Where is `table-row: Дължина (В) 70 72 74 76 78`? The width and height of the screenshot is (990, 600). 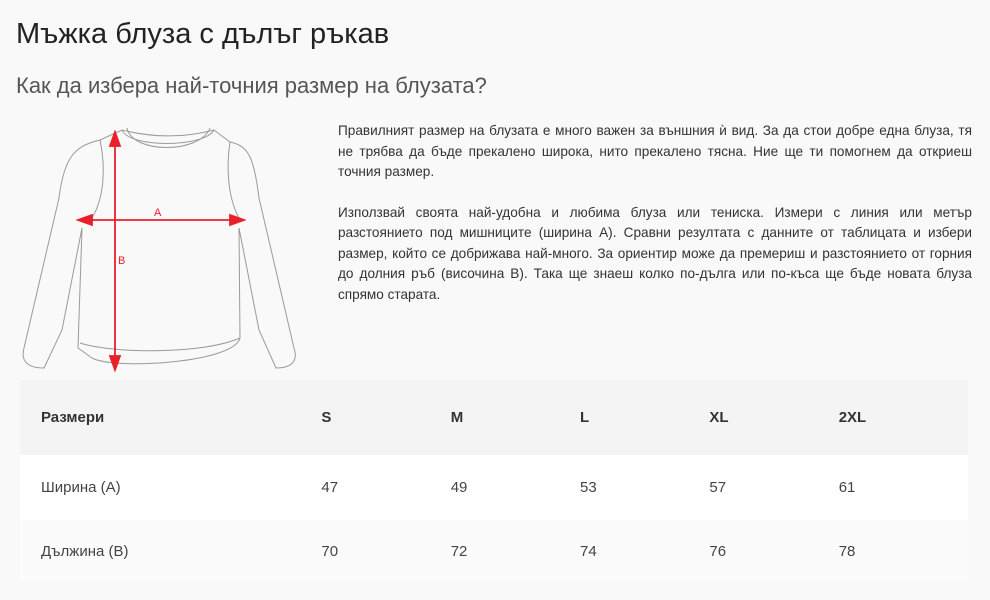 table-row: Дължина (В) 70 72 74 76 78 is located at coordinates (494, 551).